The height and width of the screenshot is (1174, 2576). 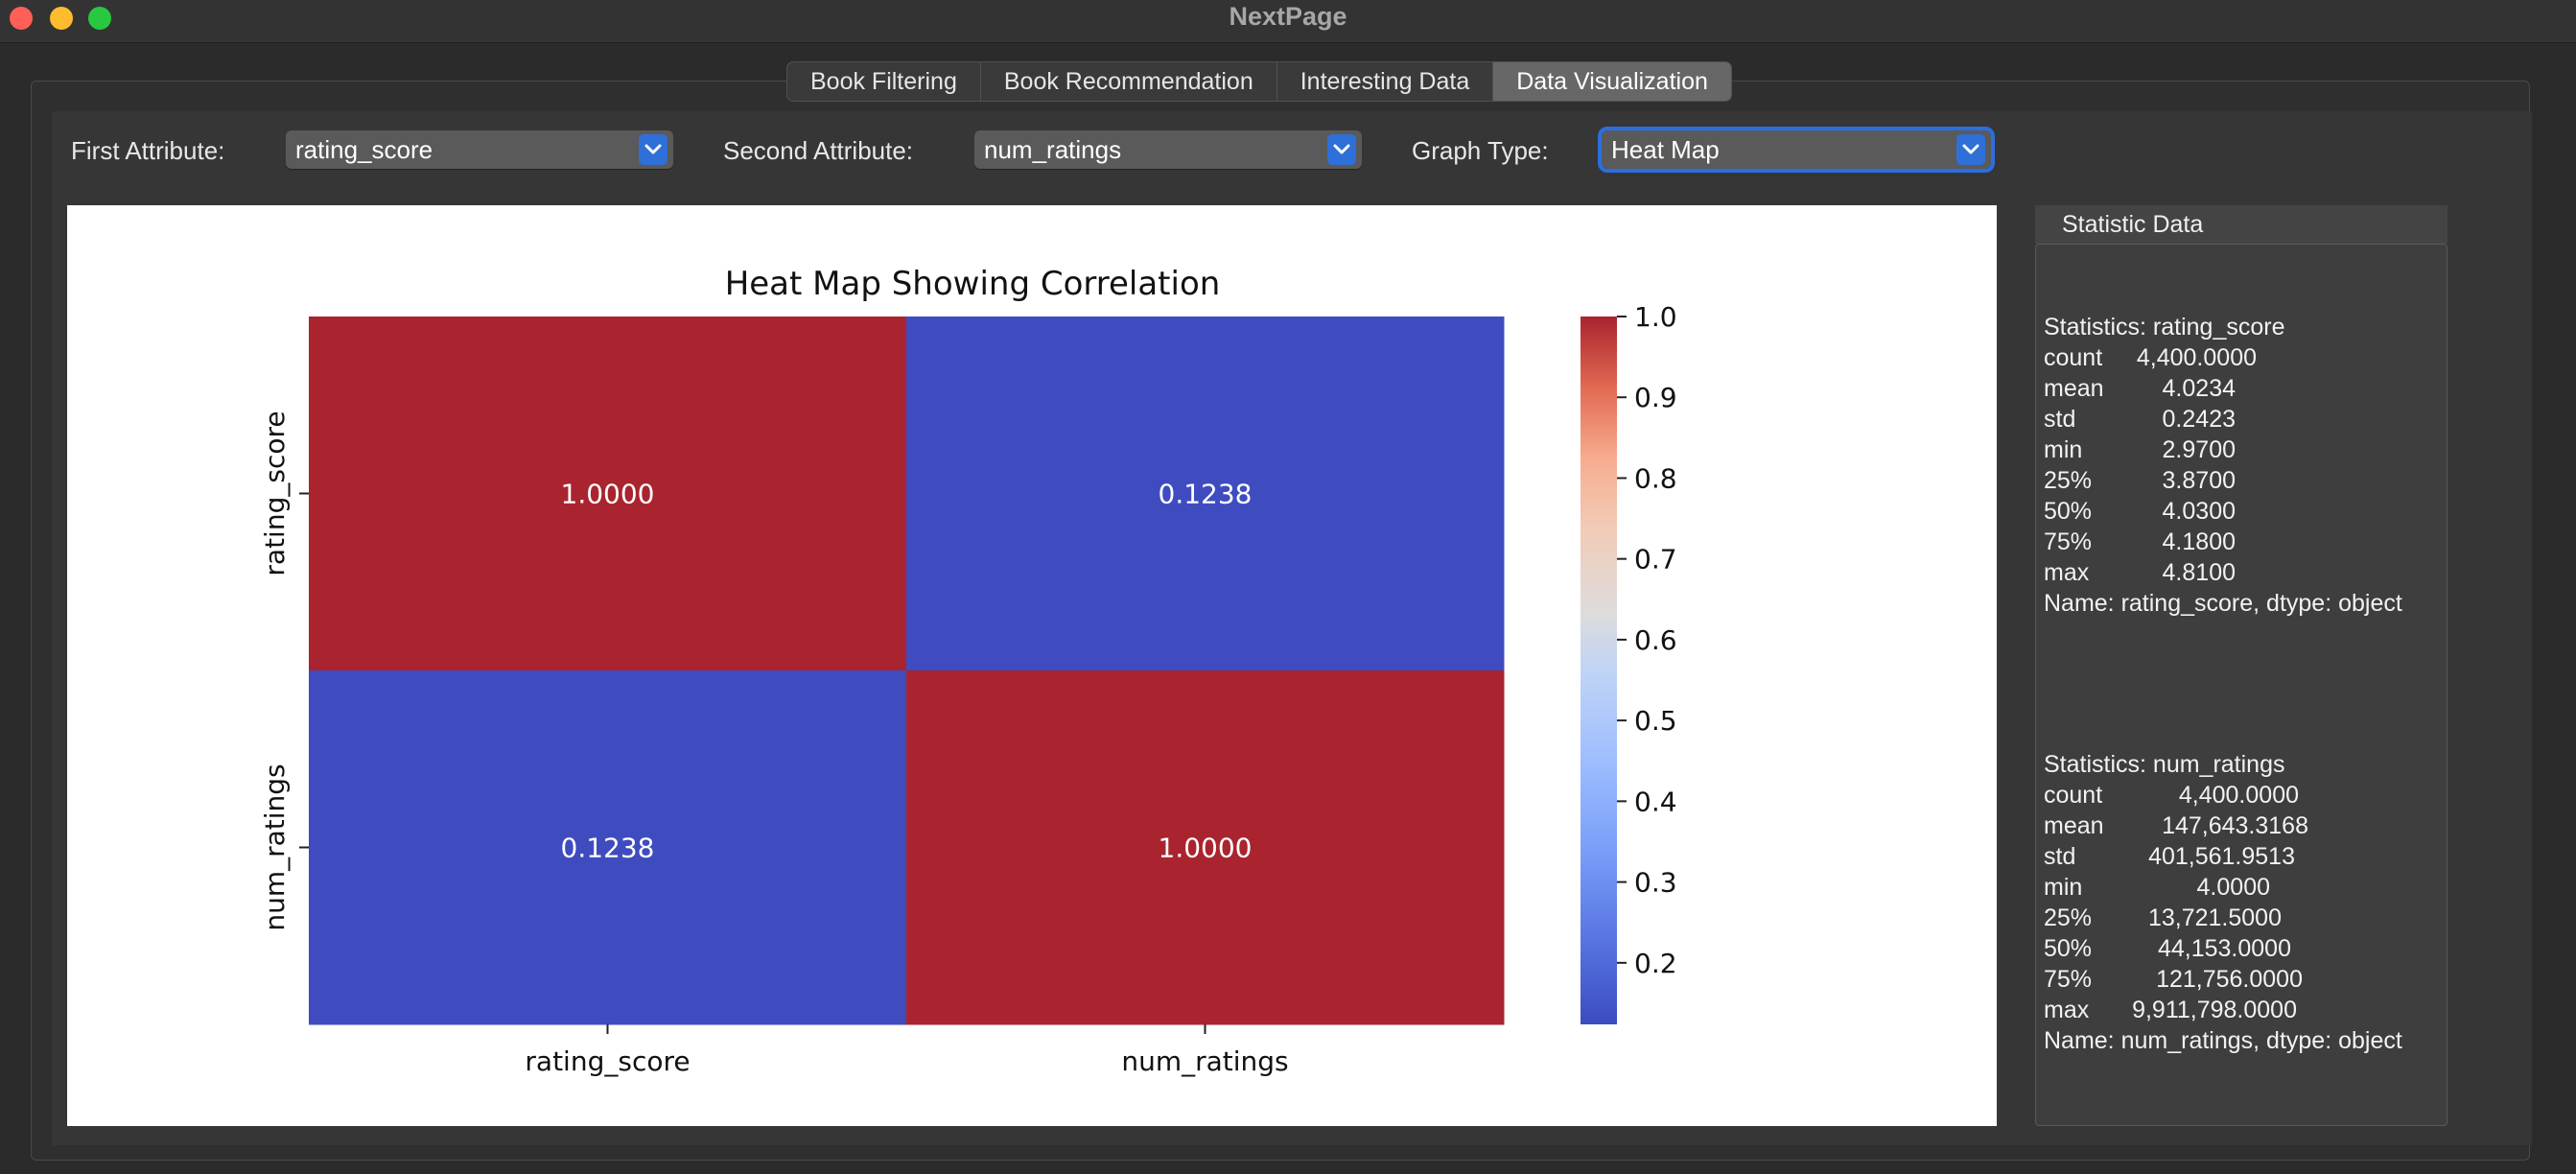 I want to click on statistics-row: 50% 44,153.0000, so click(x=2241, y=948).